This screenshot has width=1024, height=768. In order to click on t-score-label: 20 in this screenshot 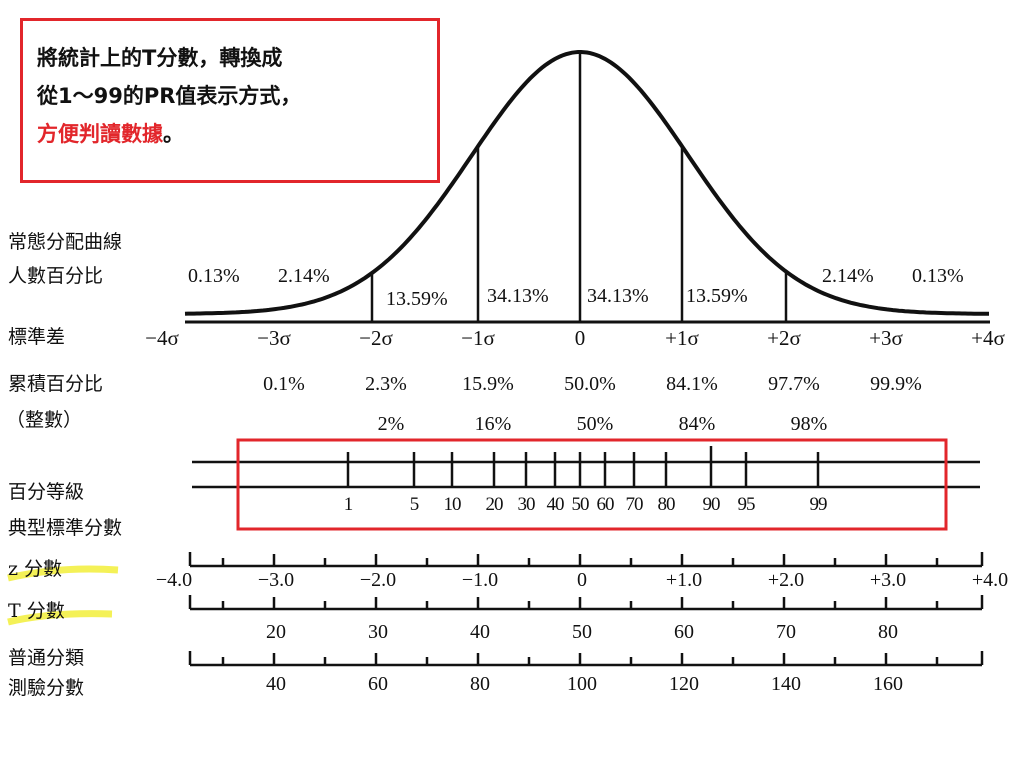, I will do `click(276, 632)`.